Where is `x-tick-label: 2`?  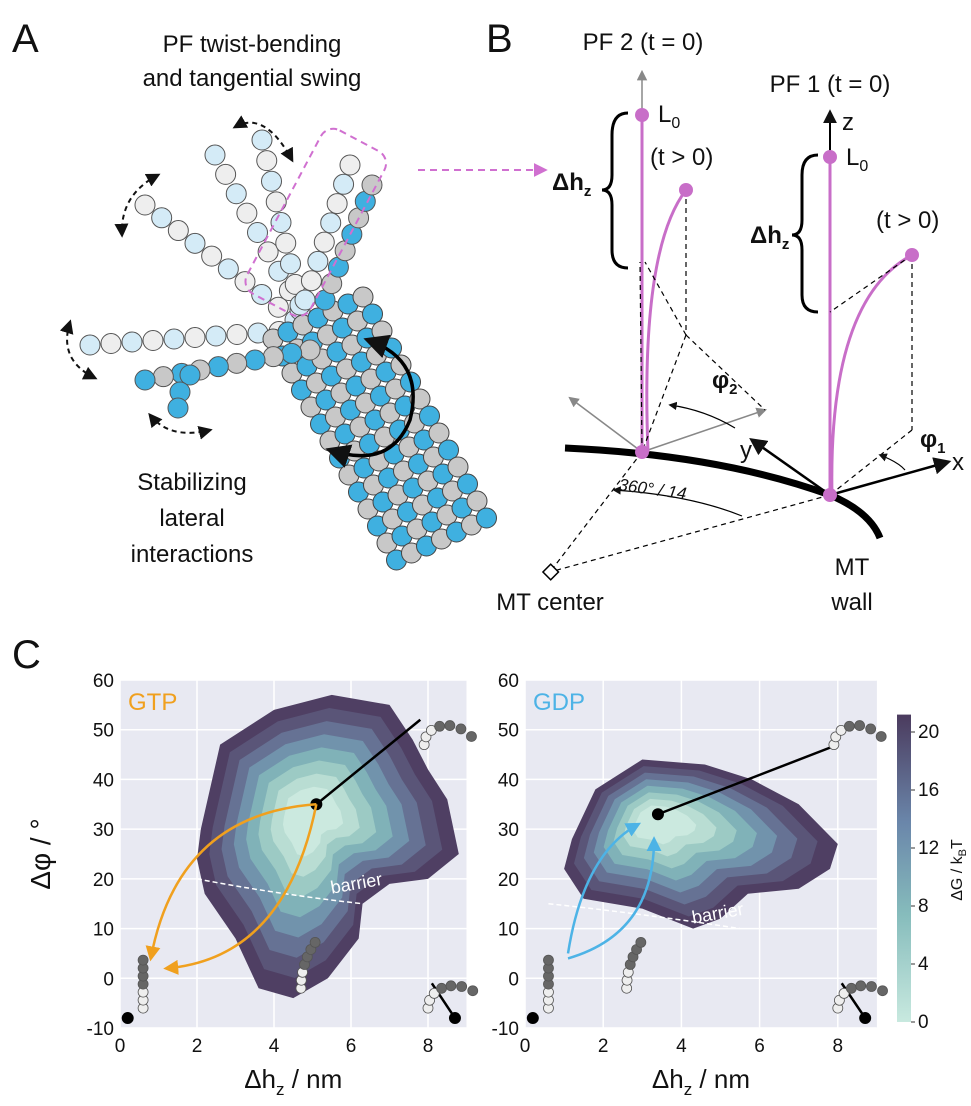
x-tick-label: 2 is located at coordinates (603, 1046).